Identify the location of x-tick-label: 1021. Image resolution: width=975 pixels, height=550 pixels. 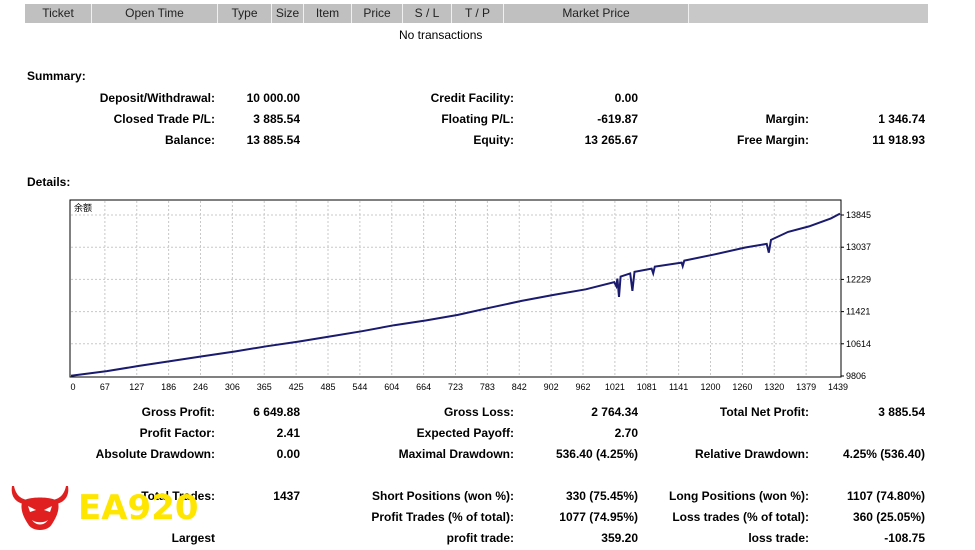
(615, 387).